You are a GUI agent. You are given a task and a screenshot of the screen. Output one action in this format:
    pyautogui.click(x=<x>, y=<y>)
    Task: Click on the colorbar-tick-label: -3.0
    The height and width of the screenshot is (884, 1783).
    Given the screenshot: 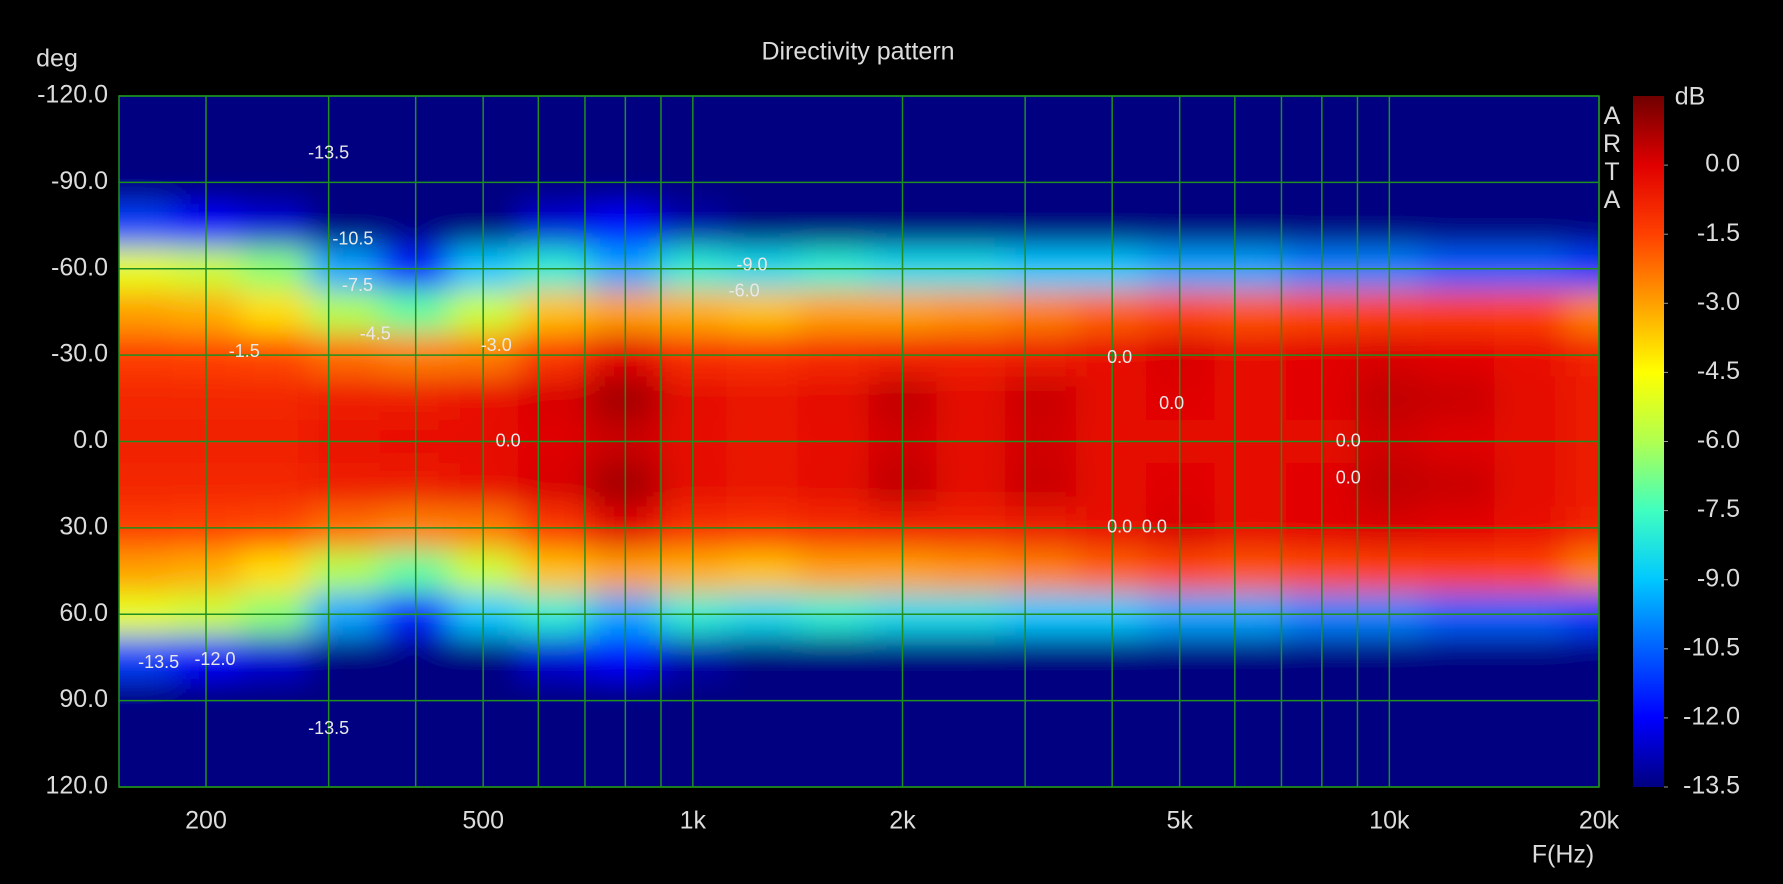 What is the action you would take?
    pyautogui.click(x=1718, y=302)
    